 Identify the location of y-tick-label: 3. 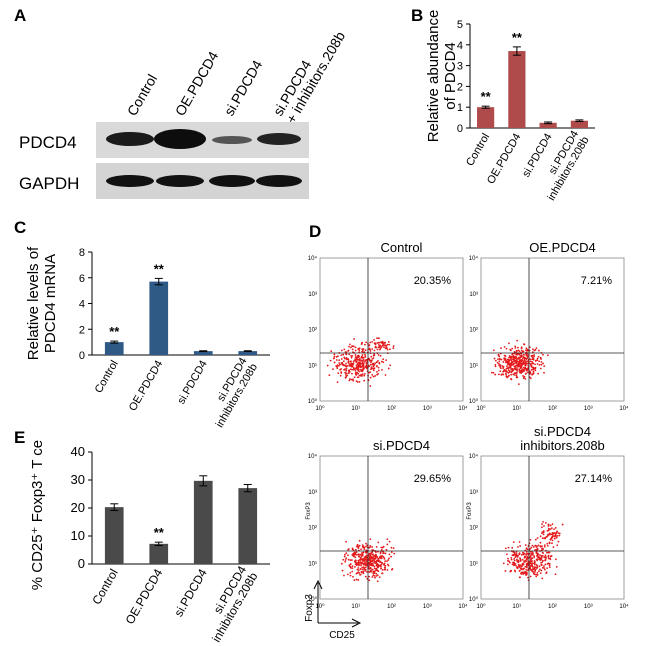
(460, 67).